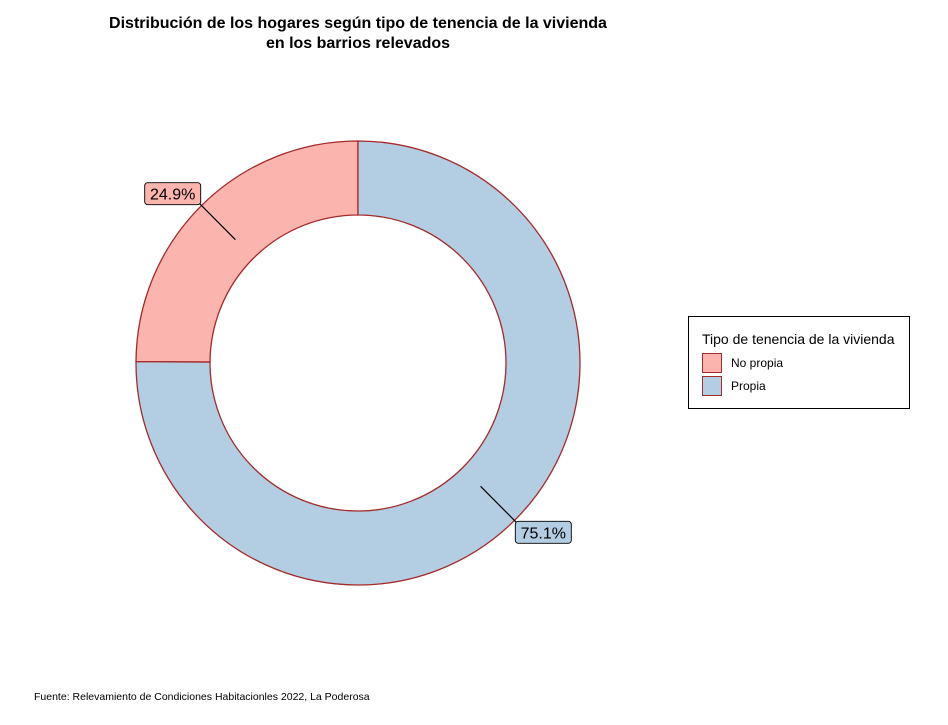 The width and height of the screenshot is (948, 725). I want to click on slice-percent-text: 24.9%, so click(172, 195).